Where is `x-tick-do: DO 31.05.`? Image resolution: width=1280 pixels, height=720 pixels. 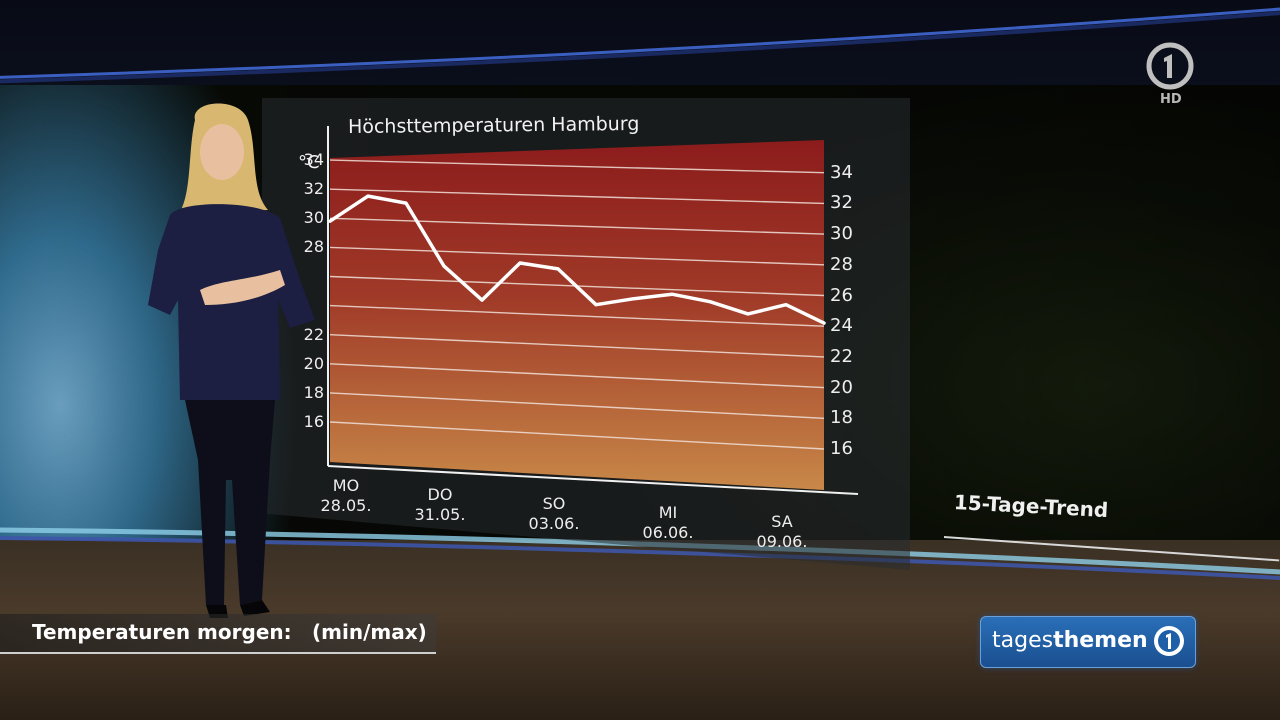
x-tick-do: DO 31.05. is located at coordinates (440, 505).